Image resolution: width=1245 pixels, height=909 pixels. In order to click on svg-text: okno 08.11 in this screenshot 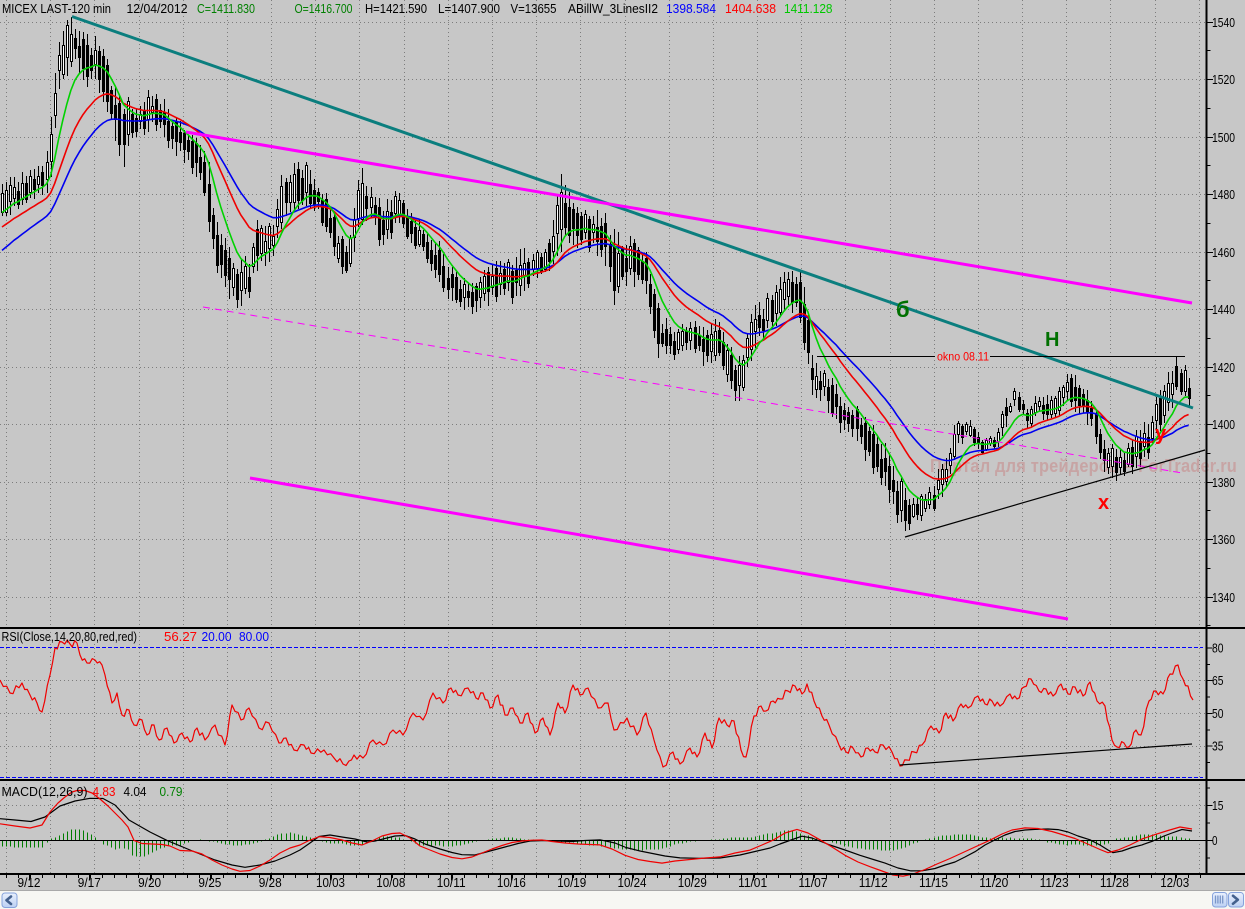, I will do `click(963, 357)`.